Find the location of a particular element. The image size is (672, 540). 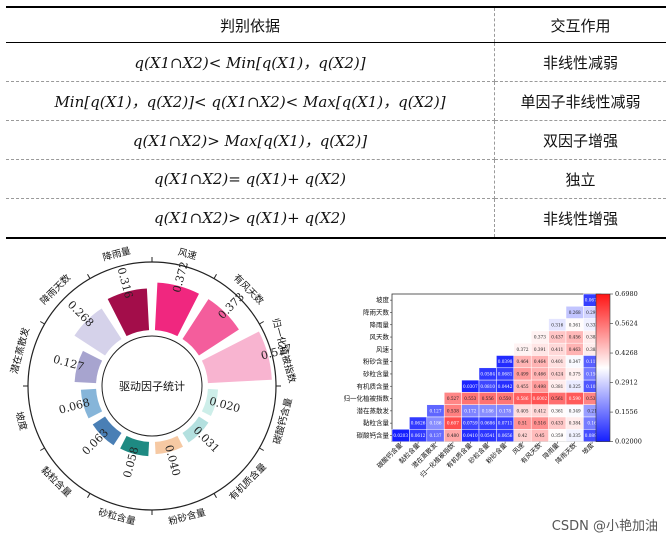

cell-value-label: 0.498 is located at coordinates (540, 386).